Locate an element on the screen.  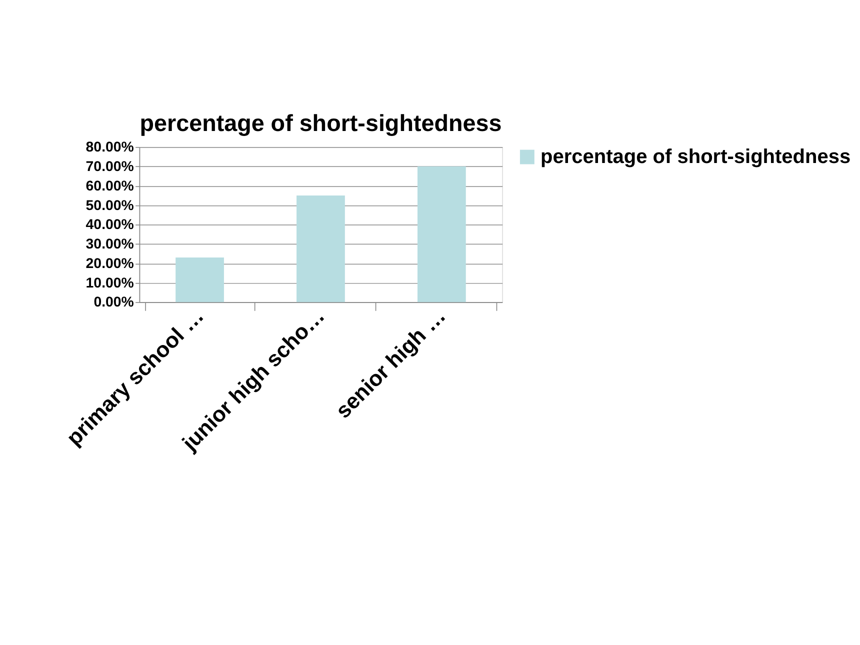
y-tick-label: 10.00% is located at coordinates (110, 283).